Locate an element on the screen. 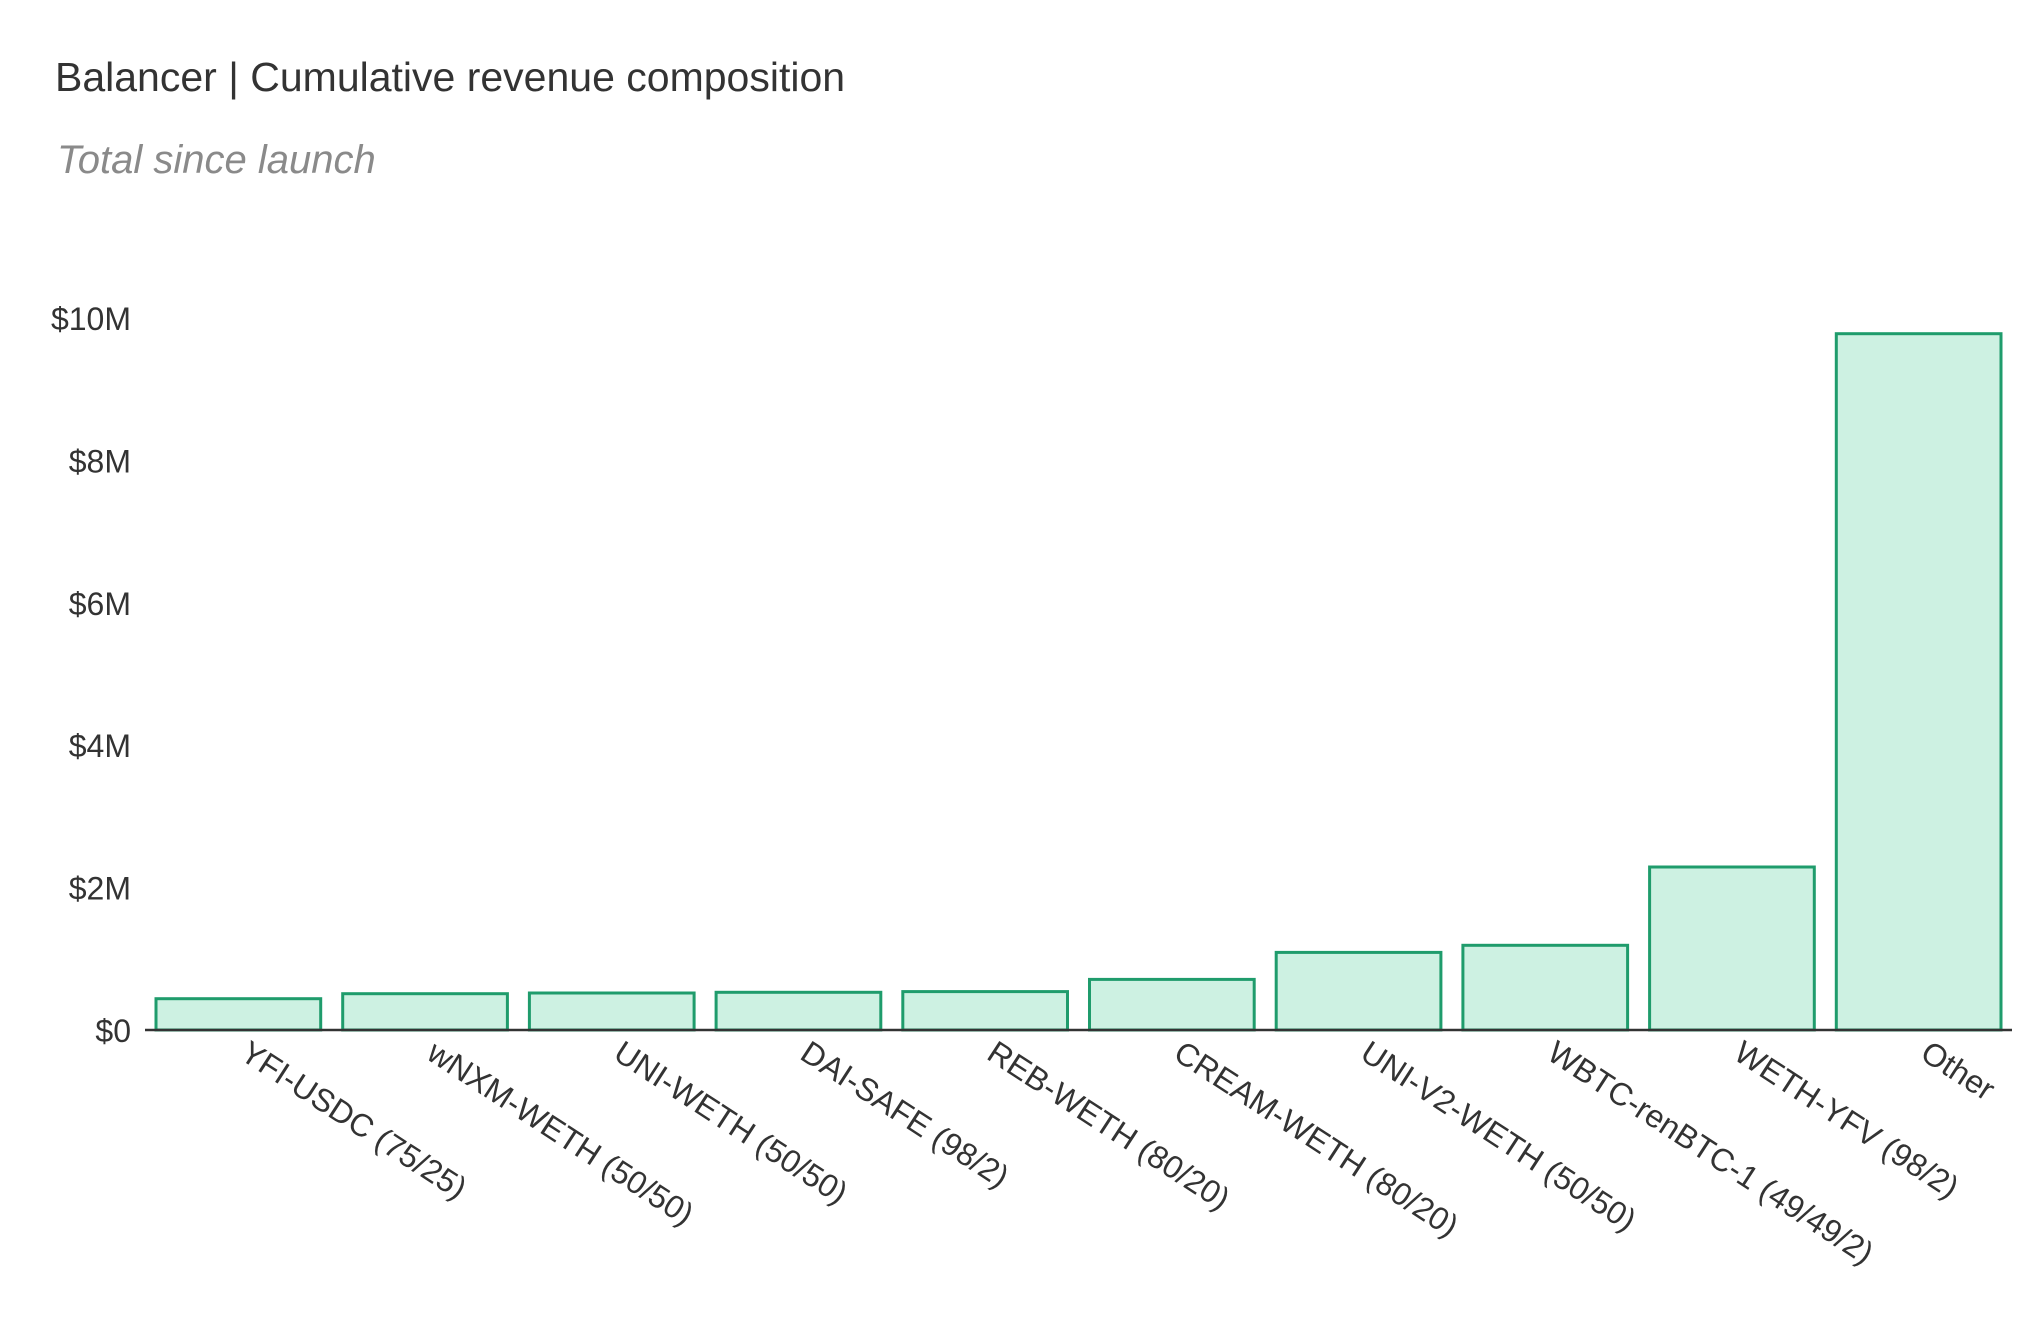 Image resolution: width=2040 pixels, height=1326 pixels. y-tick-label: $10M is located at coordinates (91, 319).